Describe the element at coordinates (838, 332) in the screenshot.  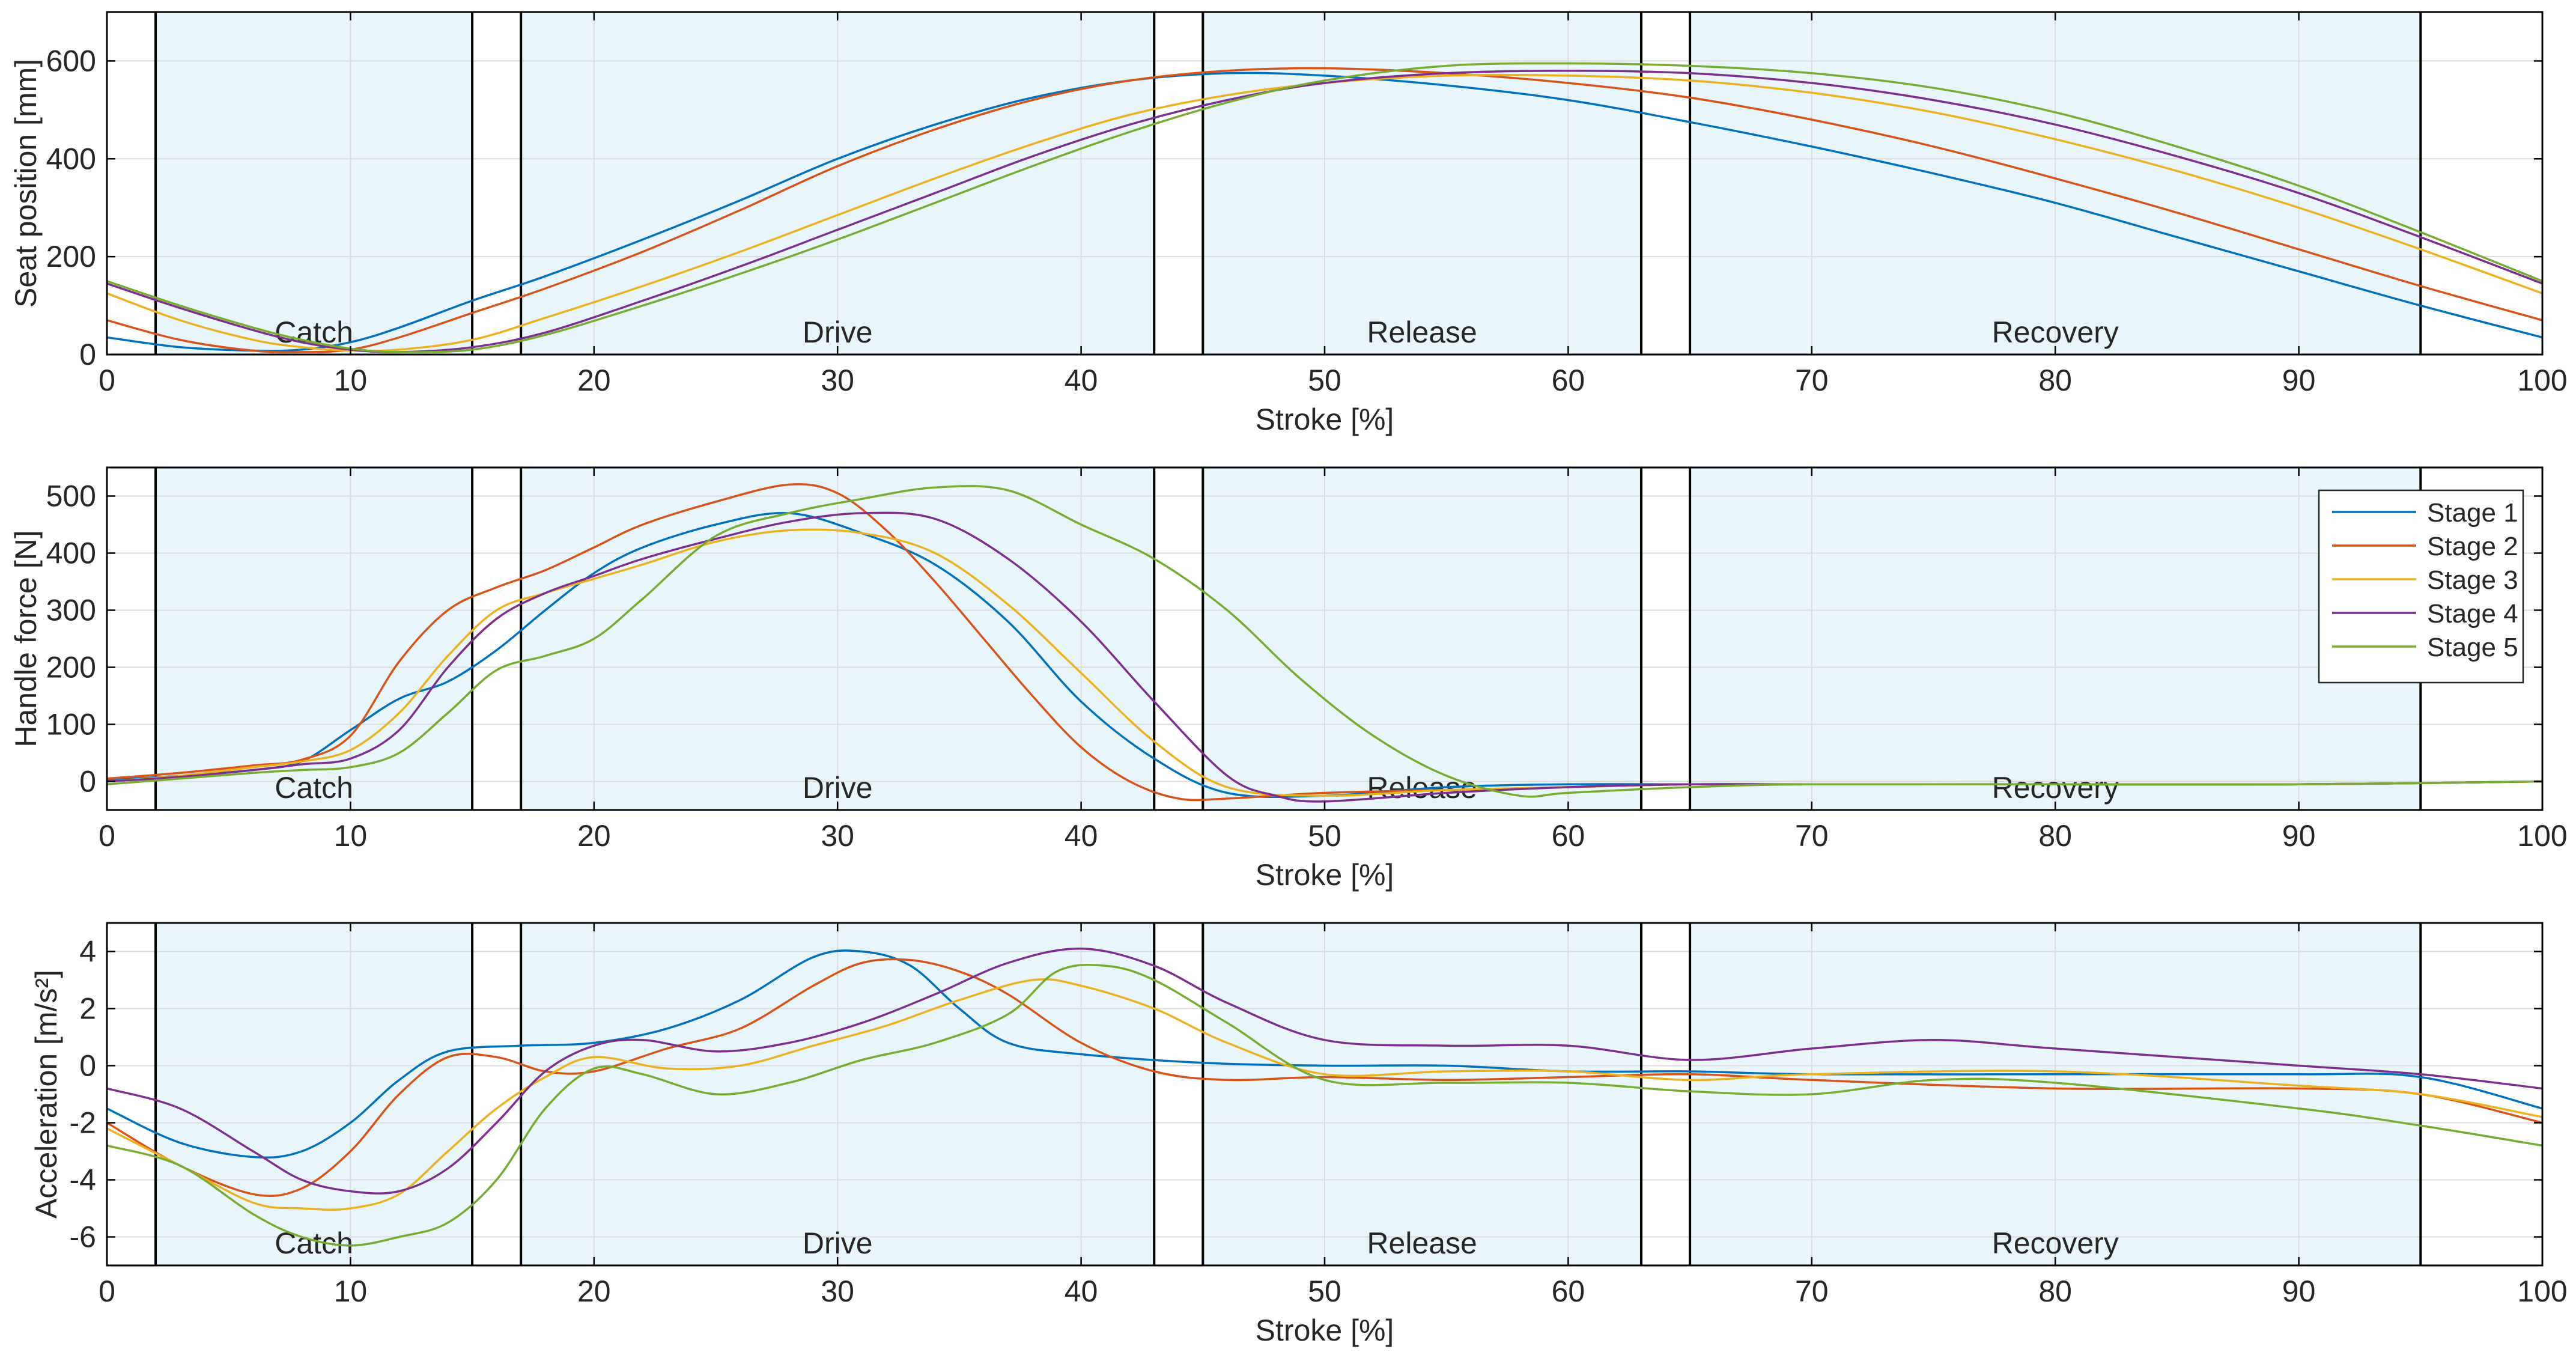
I see `seat-phase-label-drive: Drive` at that location.